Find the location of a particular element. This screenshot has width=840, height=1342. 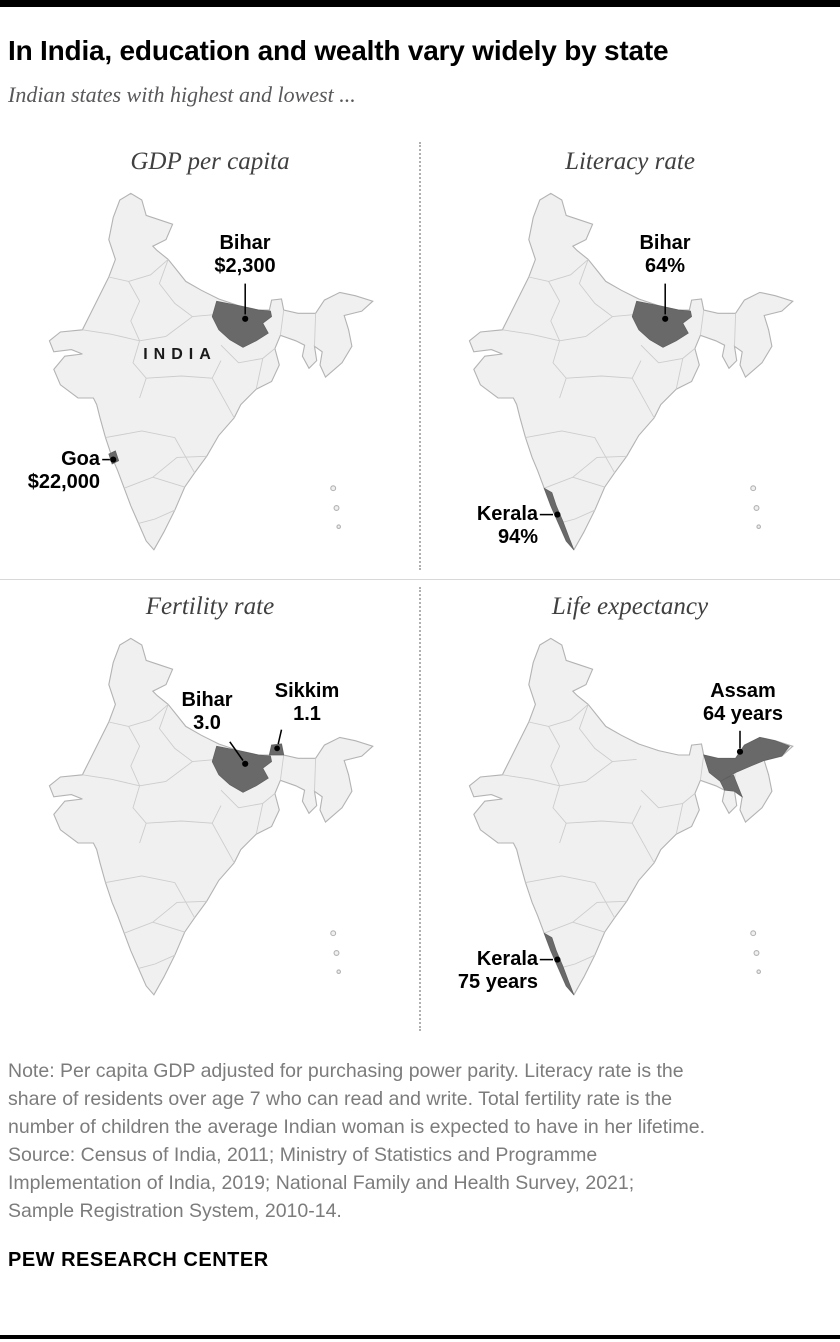

annotation-value: 94% is located at coordinates (517, 537).